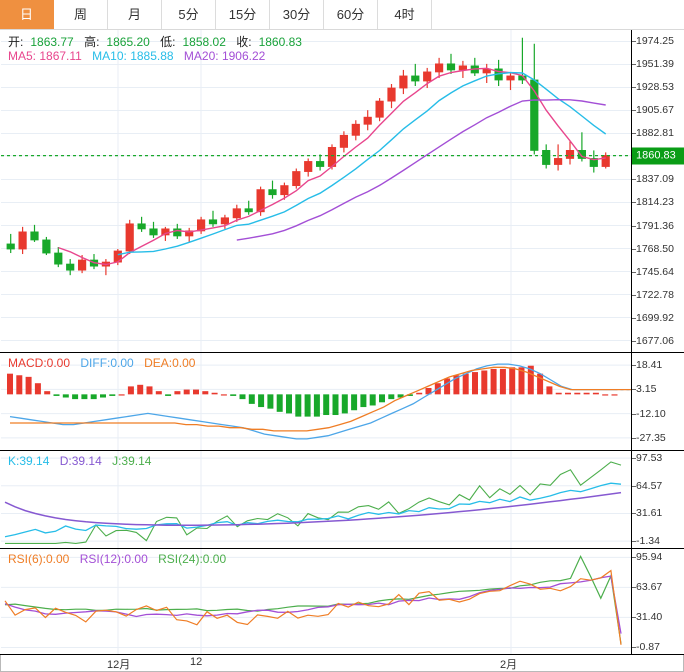 The width and height of the screenshot is (684, 672). Describe the element at coordinates (119, 665) in the screenshot. I see `x-axis-tick-label-0: 12月` at that location.